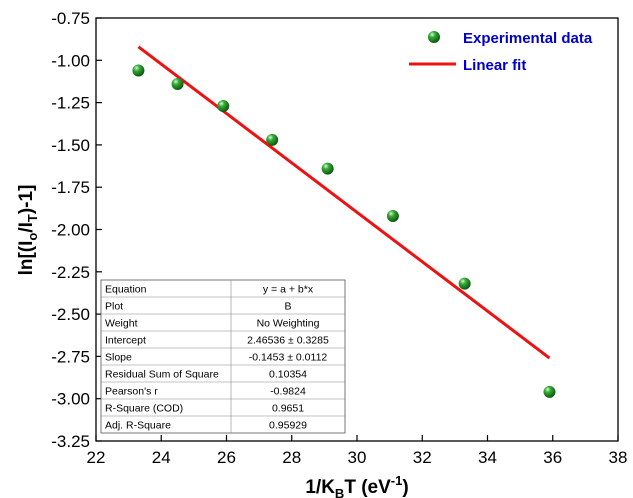 This screenshot has width=633, height=498. Describe the element at coordinates (114, 307) in the screenshot. I see `fit-table-param: Plot` at that location.